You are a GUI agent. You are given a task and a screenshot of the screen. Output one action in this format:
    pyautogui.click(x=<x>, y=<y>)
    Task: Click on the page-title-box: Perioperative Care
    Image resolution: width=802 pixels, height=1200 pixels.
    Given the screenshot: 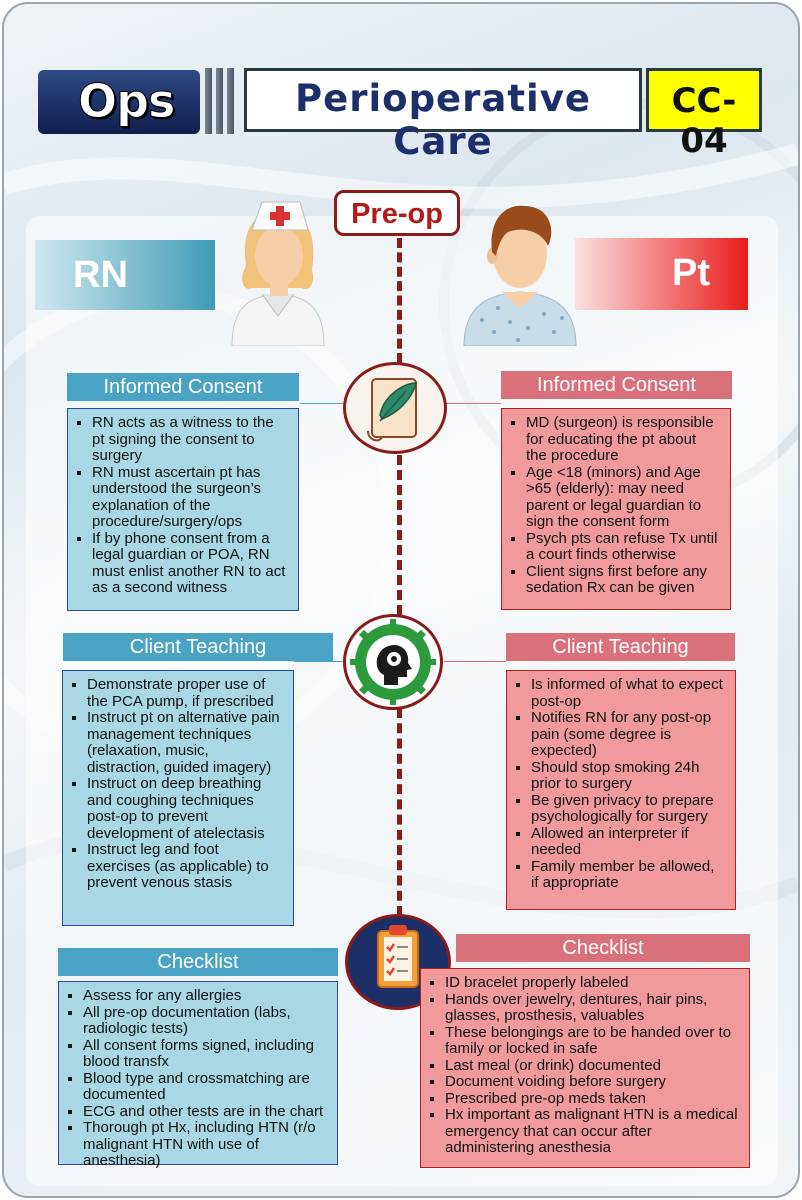 What is the action you would take?
    pyautogui.click(x=443, y=115)
    